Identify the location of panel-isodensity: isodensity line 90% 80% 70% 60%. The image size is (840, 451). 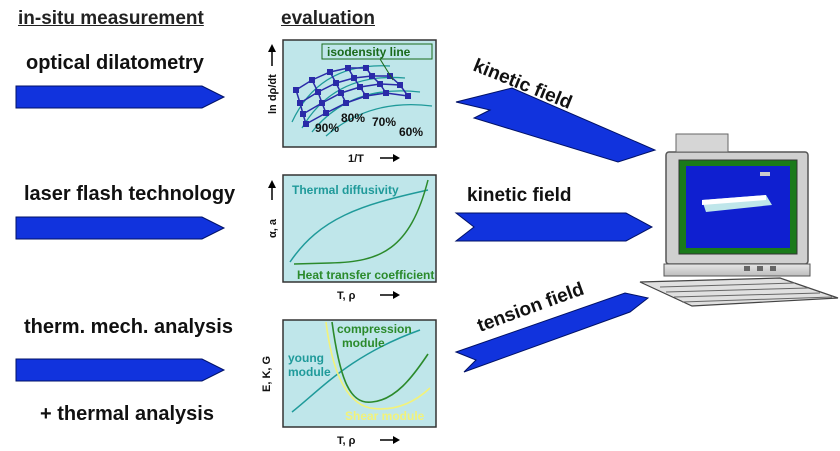
(352, 93).